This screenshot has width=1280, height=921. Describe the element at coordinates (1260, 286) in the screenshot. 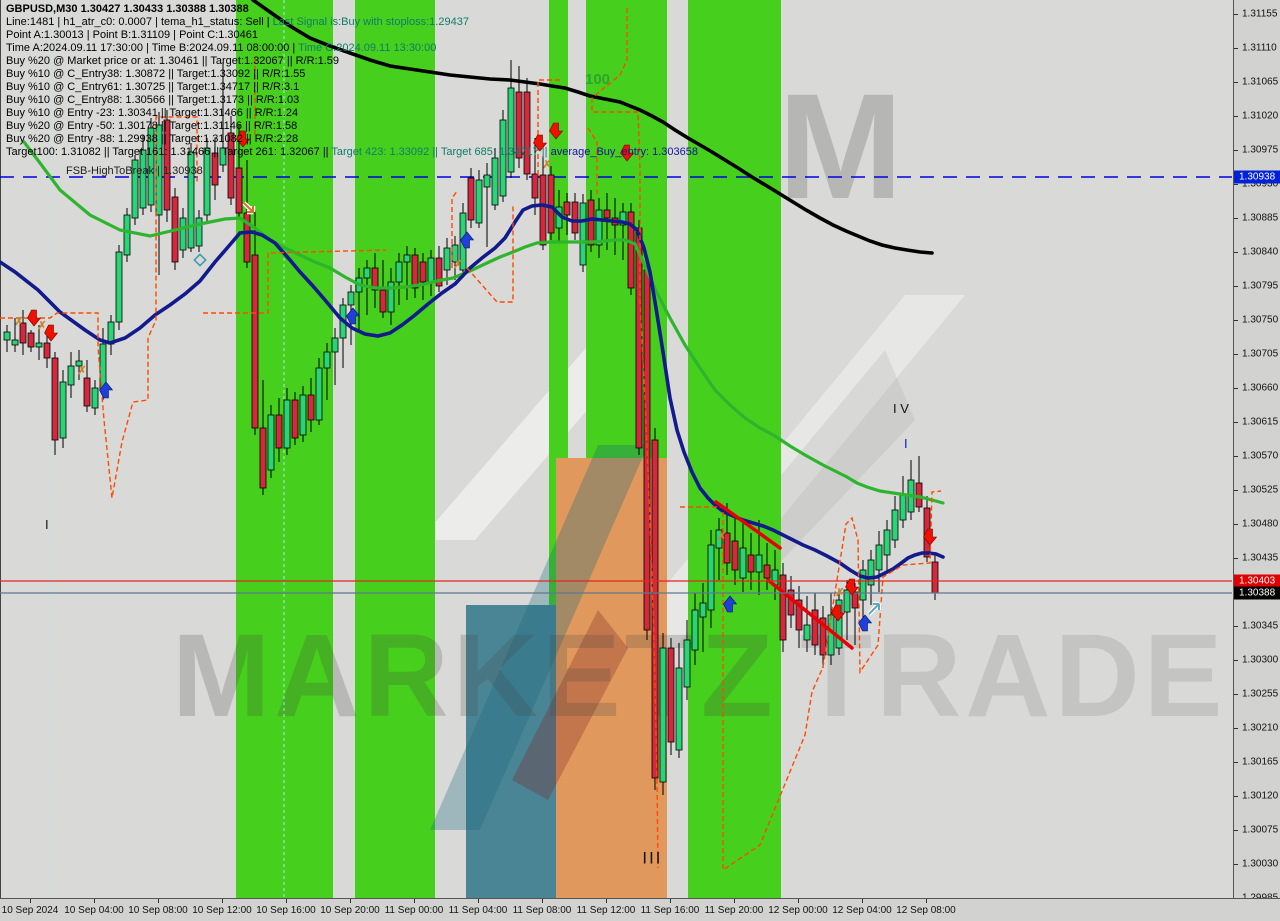

I see `price-label: 1.30795` at that location.